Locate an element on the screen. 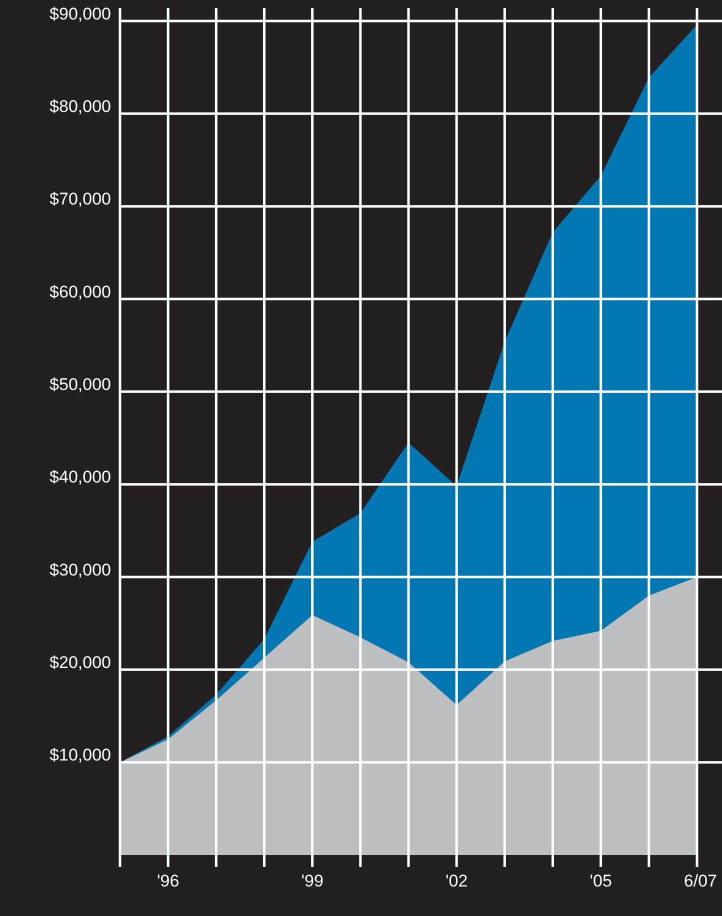 This screenshot has height=916, width=722. x-tick-label: '05 is located at coordinates (601, 881).